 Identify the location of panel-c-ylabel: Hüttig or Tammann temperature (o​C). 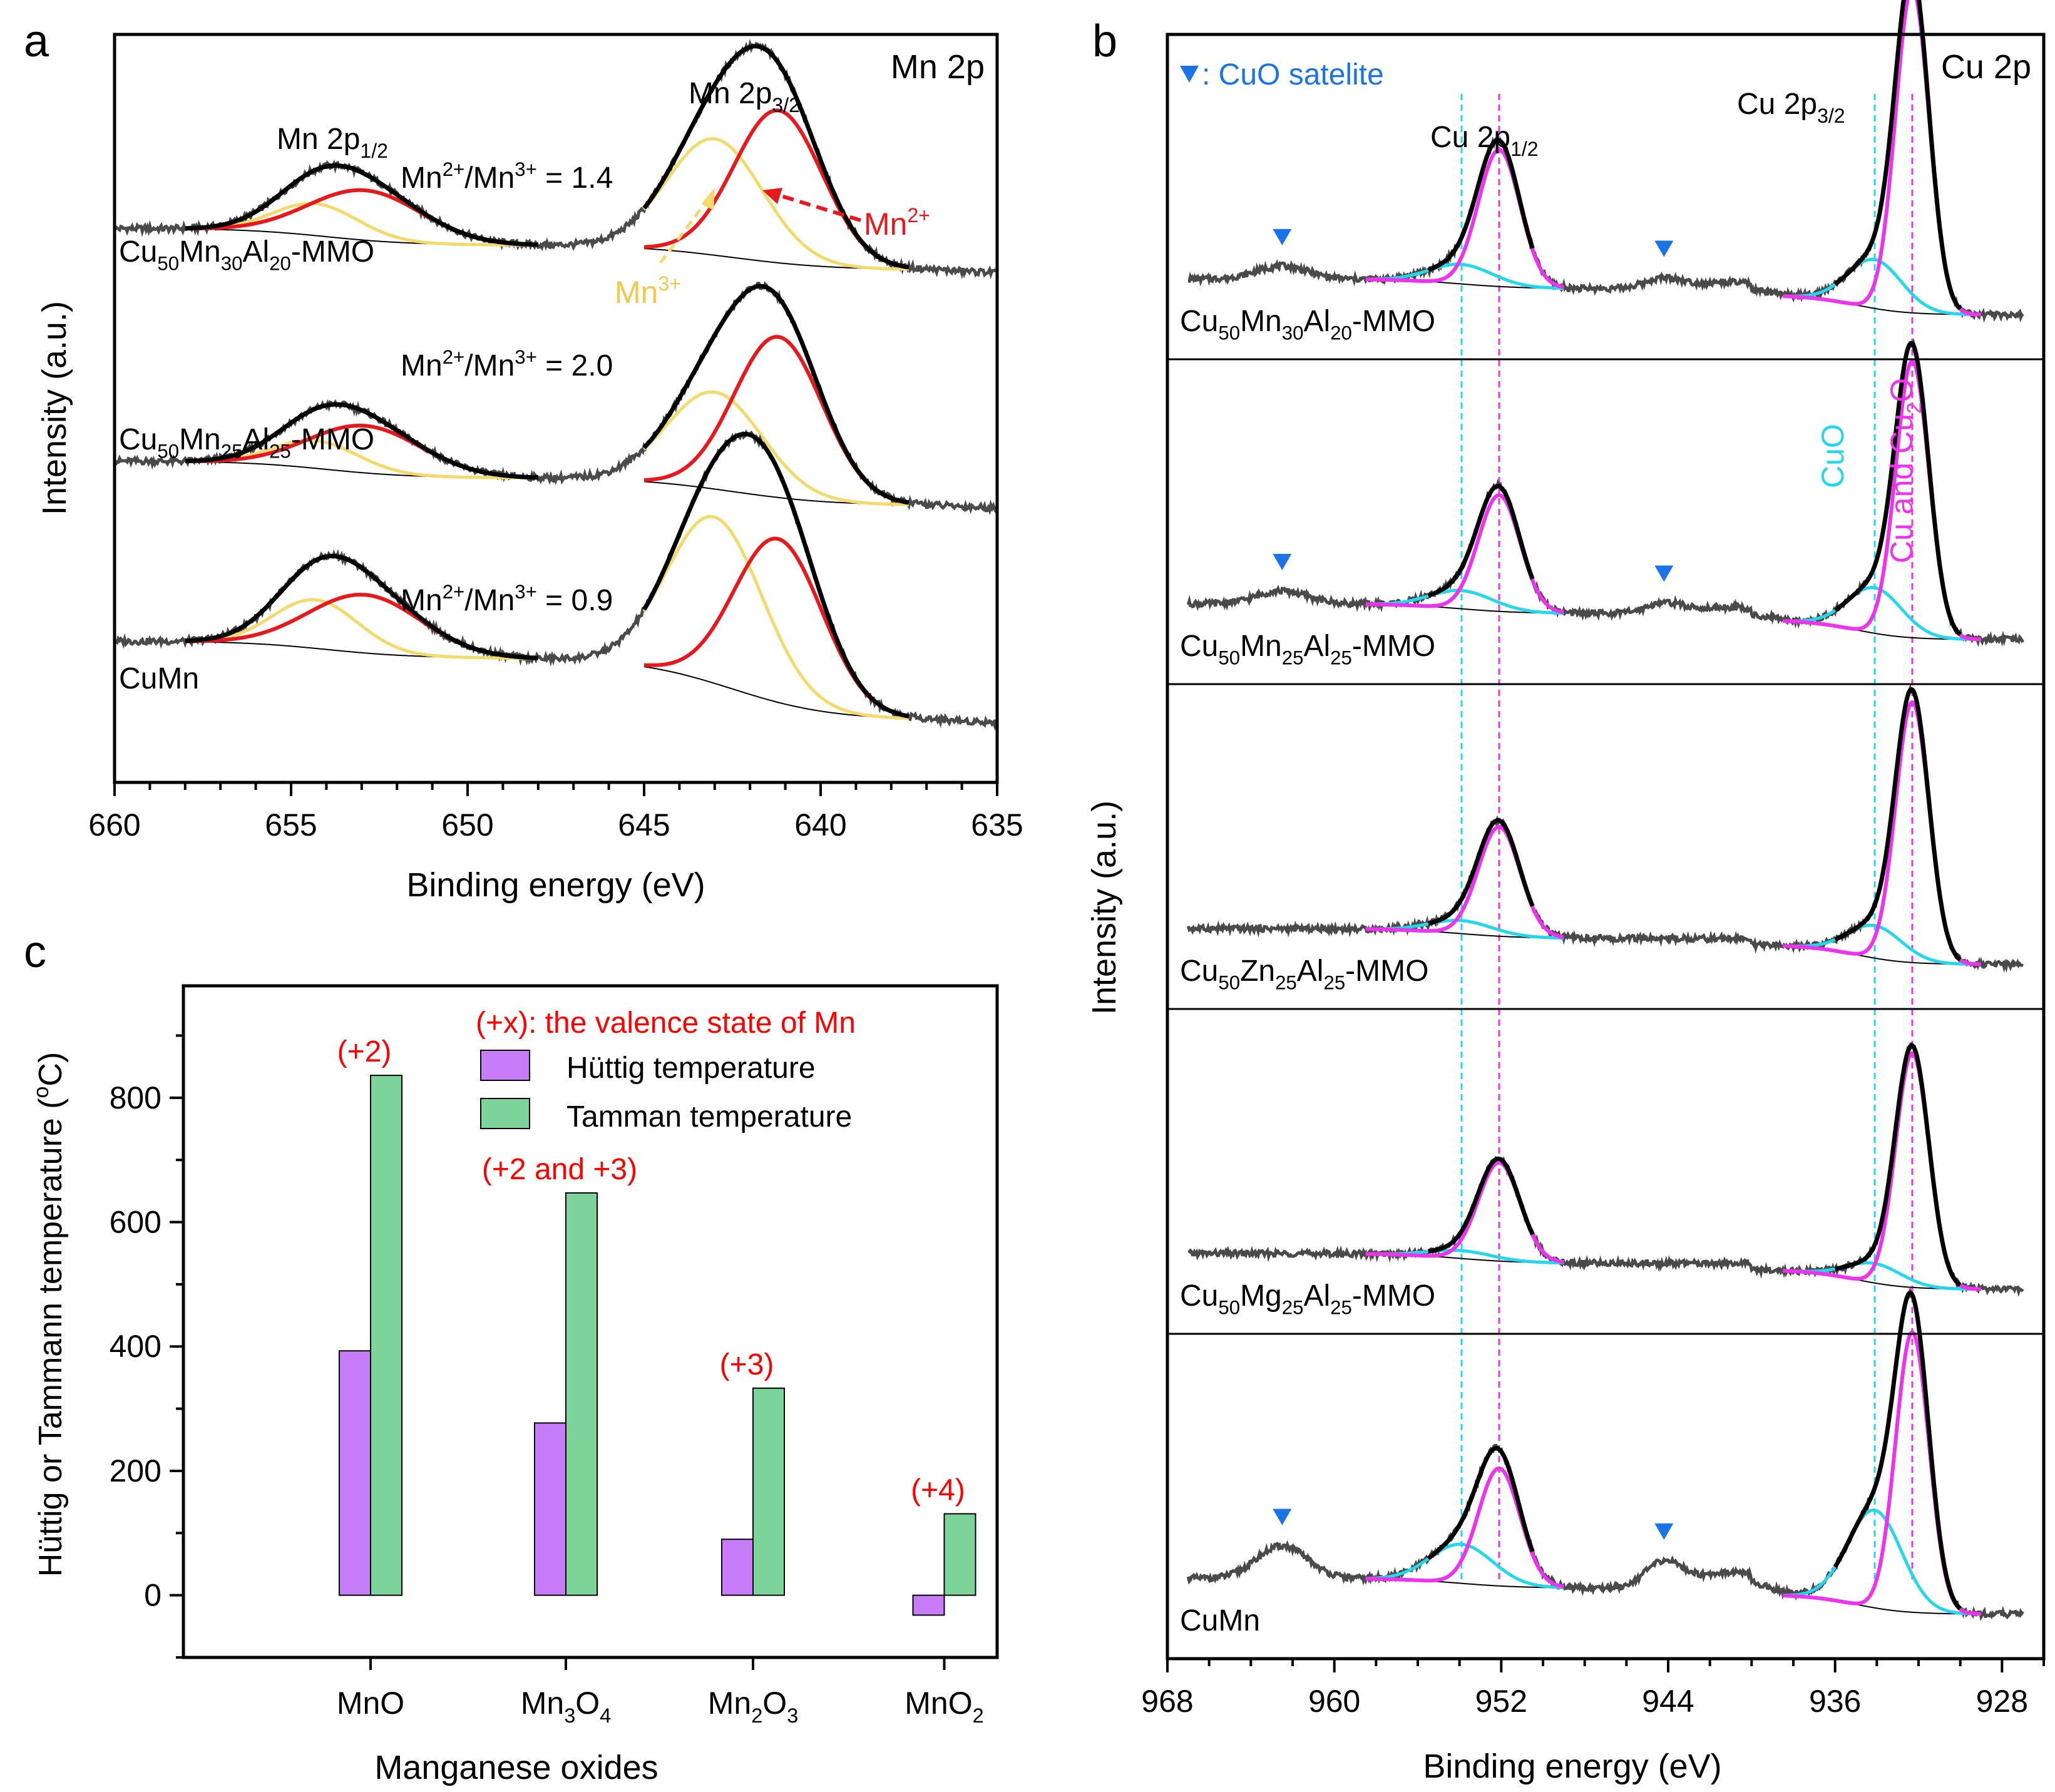
(49, 1314).